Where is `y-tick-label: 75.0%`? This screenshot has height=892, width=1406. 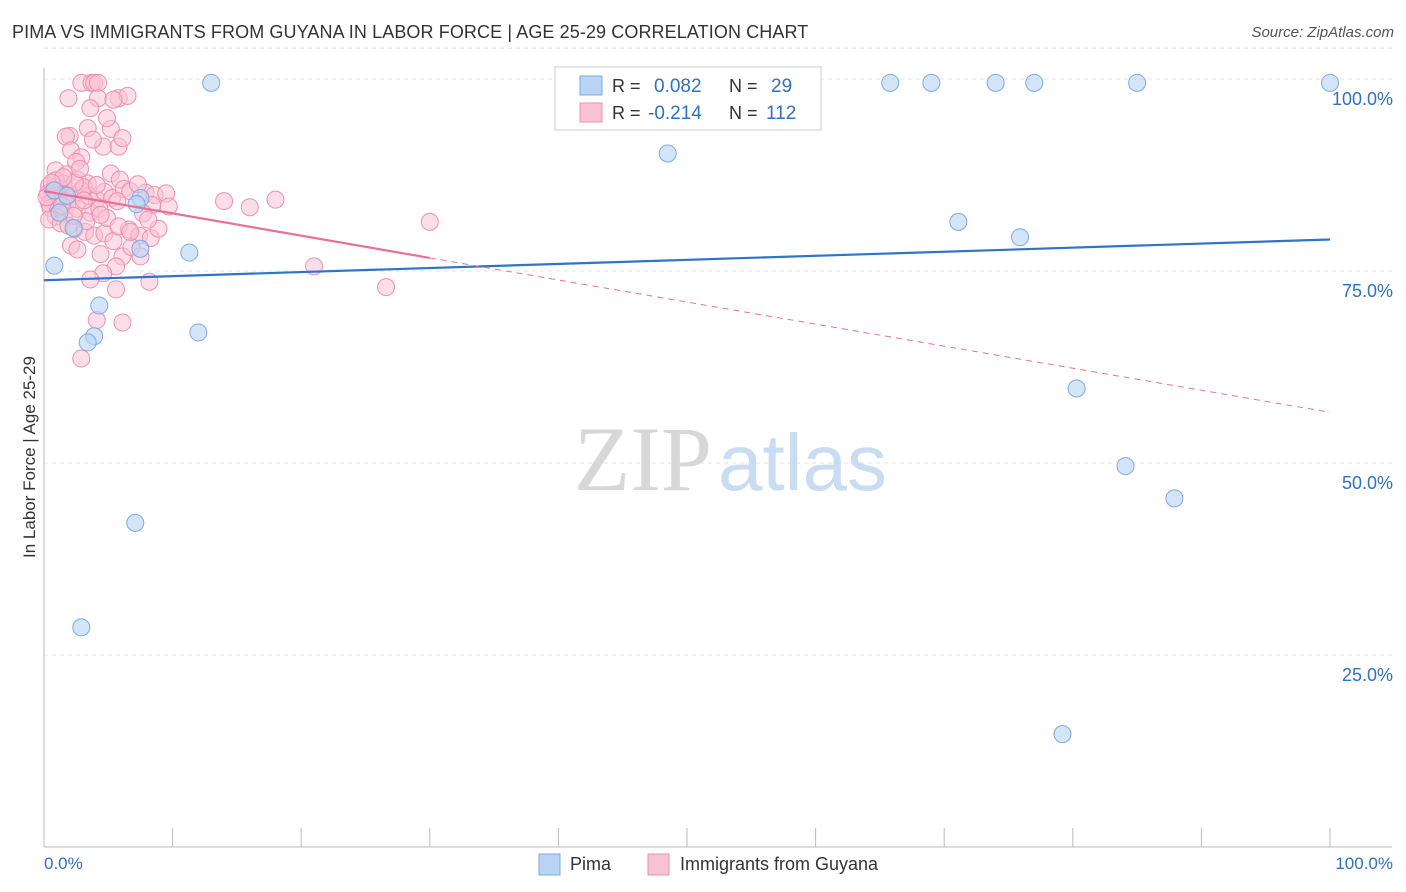 y-tick-label: 75.0% is located at coordinates (1367, 291).